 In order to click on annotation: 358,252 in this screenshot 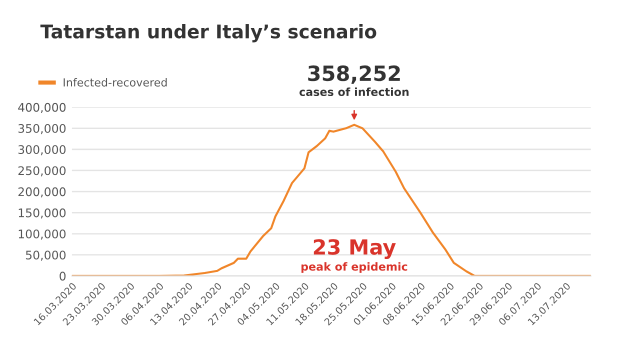, I will do `click(354, 74)`.